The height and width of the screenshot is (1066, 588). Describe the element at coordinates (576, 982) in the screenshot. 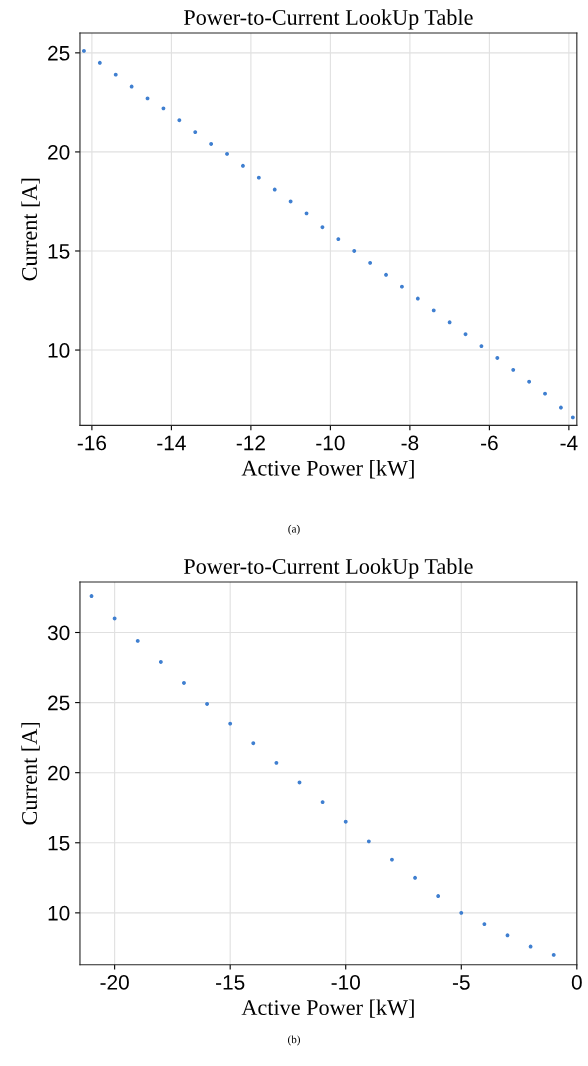

I see `x-tick-label: 0` at that location.